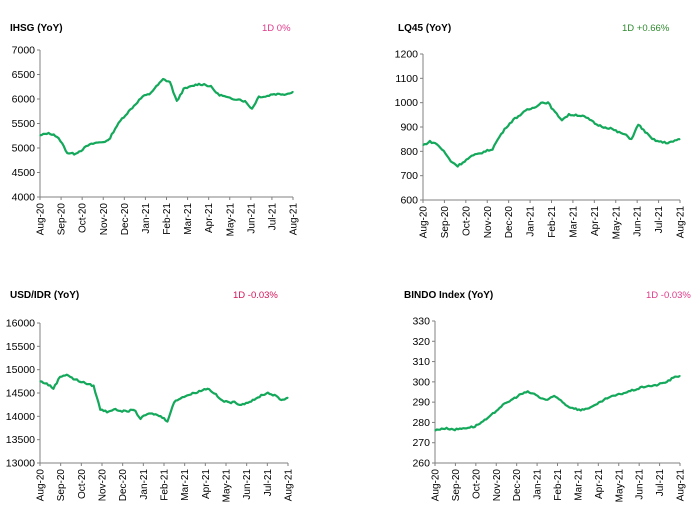 Image resolution: width=700 pixels, height=517 pixels. What do you see at coordinates (24, 100) in the screenshot?
I see `y-tick-label: 6000` at bounding box center [24, 100].